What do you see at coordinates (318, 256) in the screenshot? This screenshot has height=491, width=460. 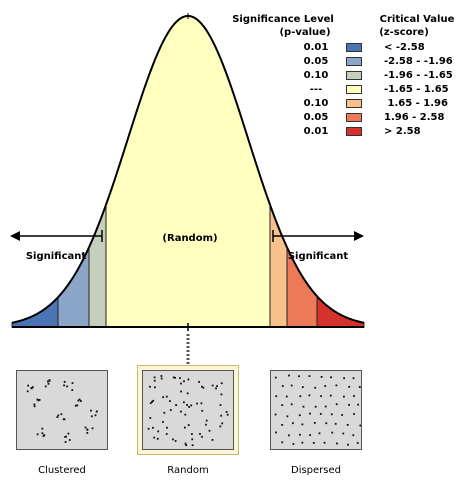 I see `significant-right-label: Significant` at bounding box center [318, 256].